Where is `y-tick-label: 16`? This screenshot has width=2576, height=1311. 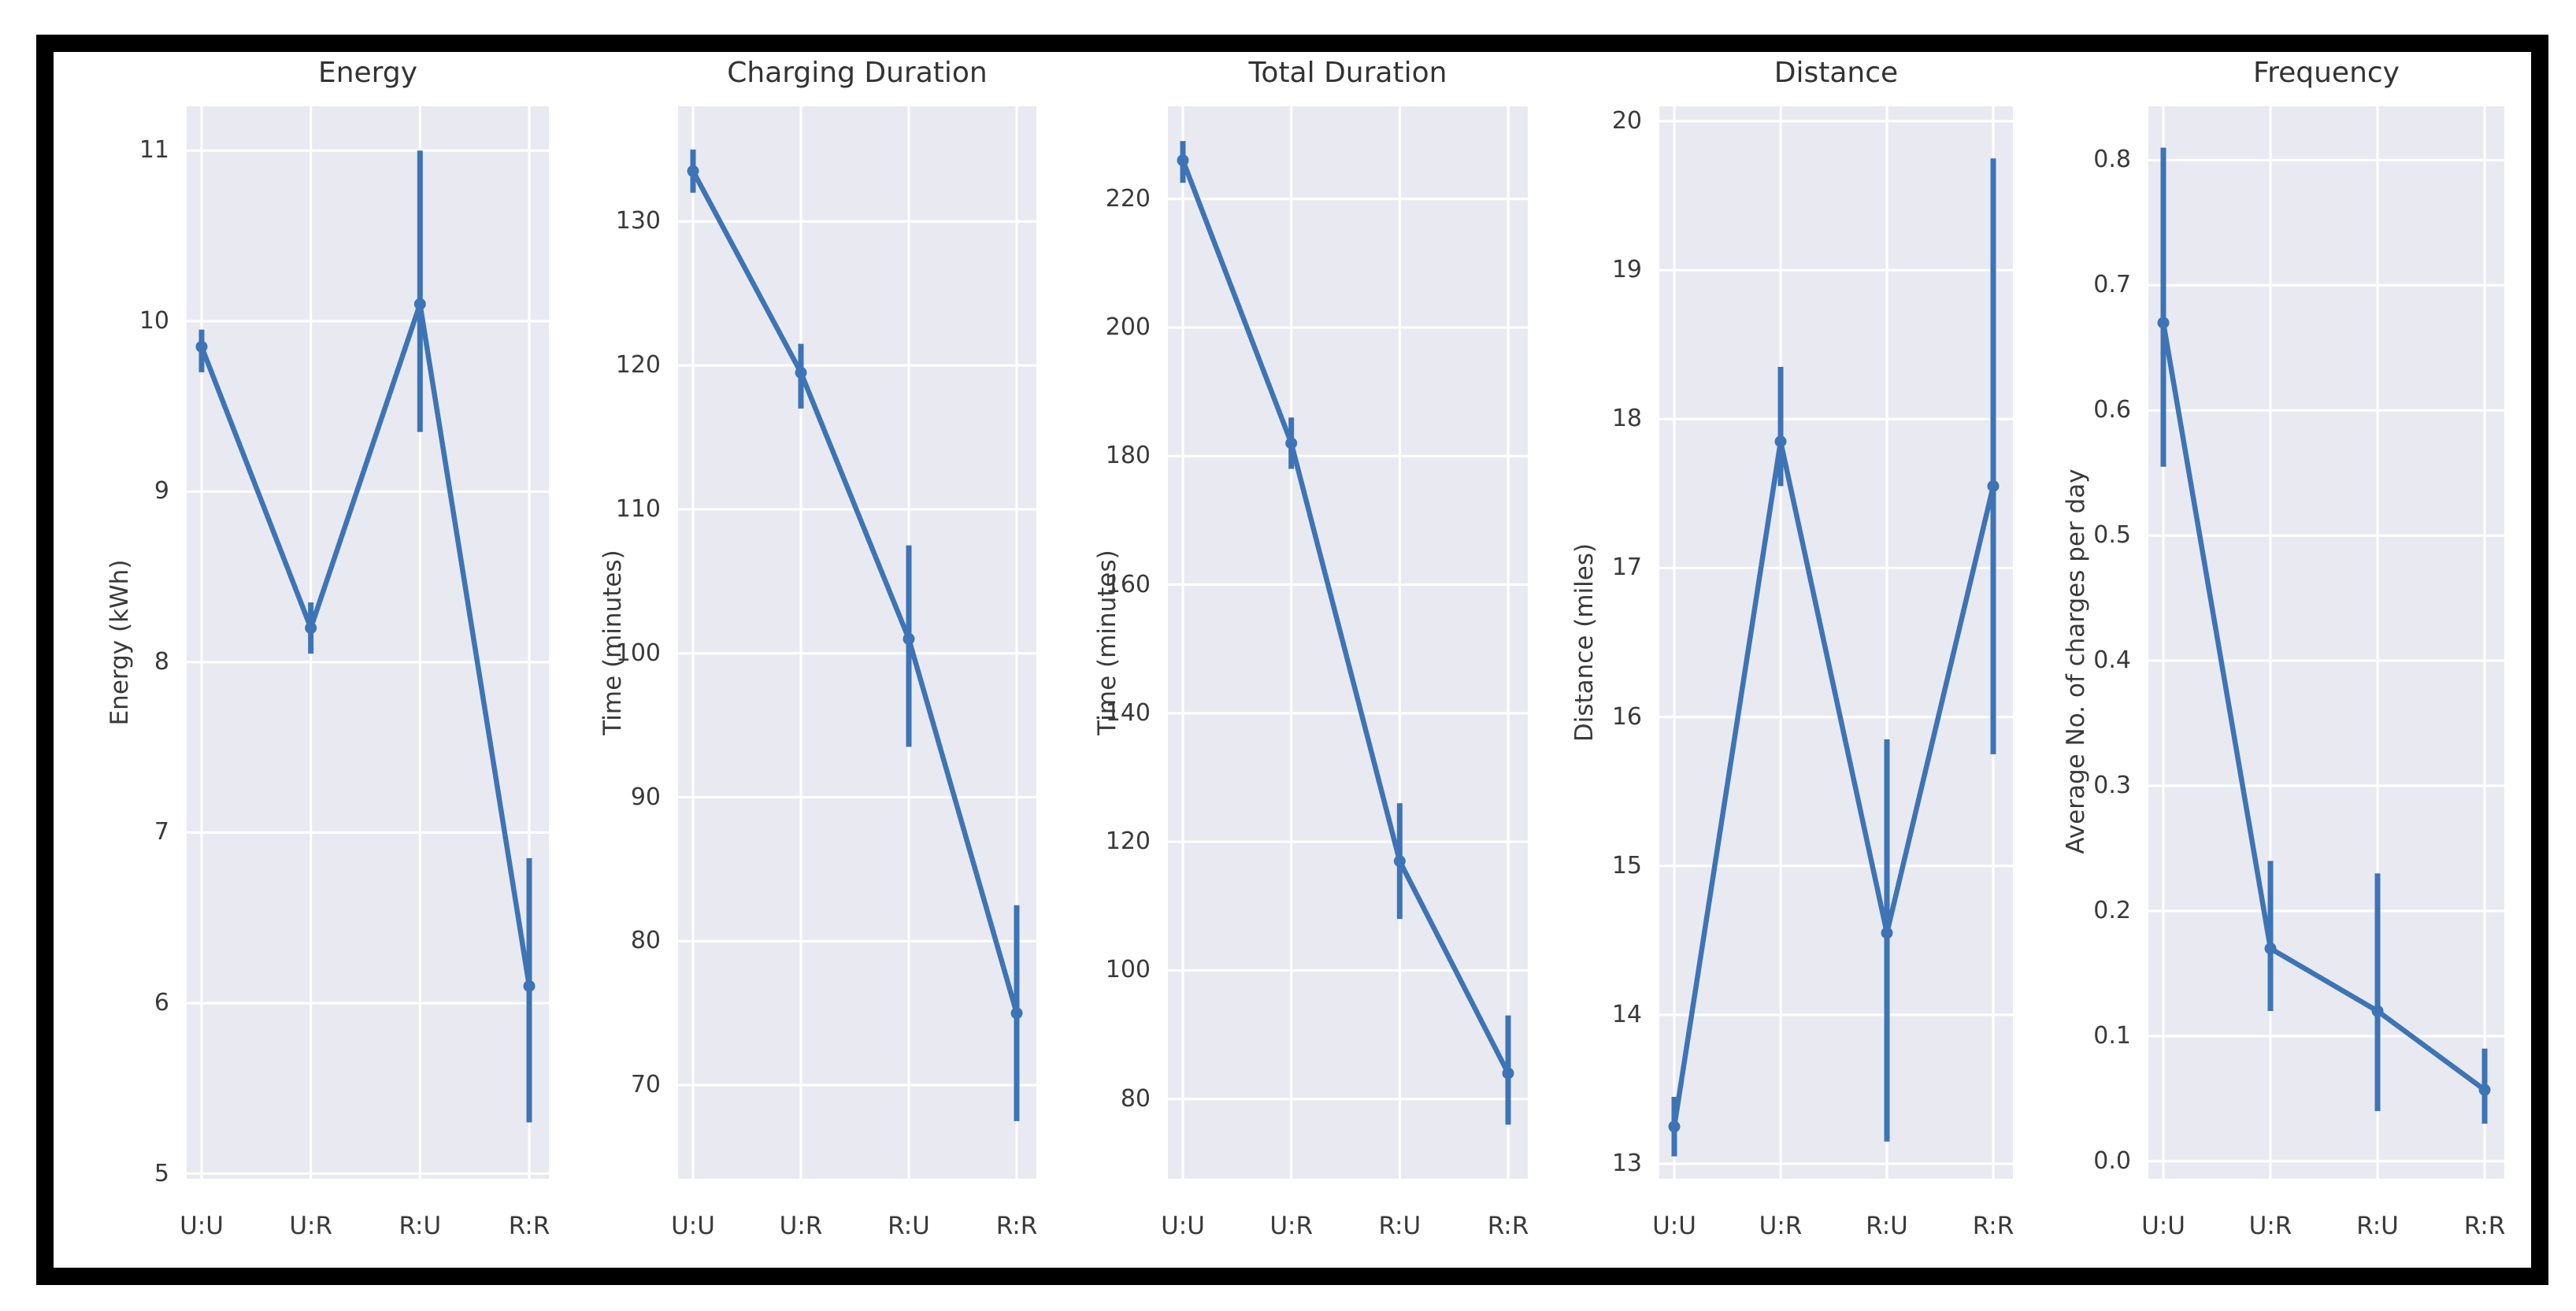 y-tick-label: 16 is located at coordinates (1626, 716).